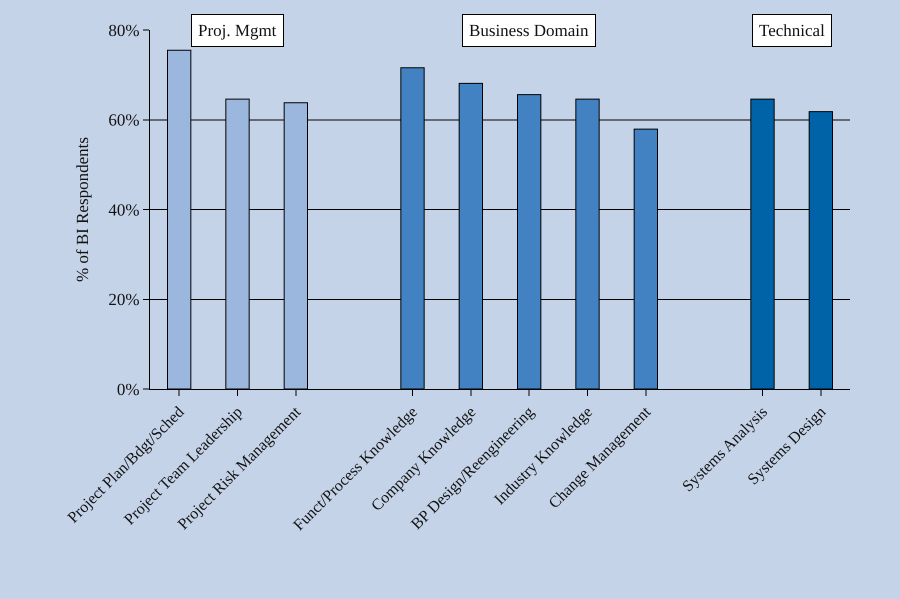  Describe the element at coordinates (124, 300) in the screenshot. I see `y-tick-label: 20%` at that location.